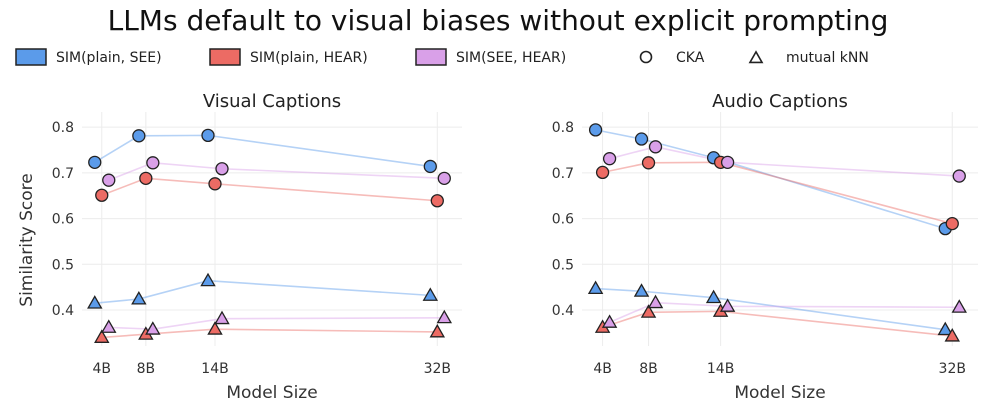  What do you see at coordinates (309, 58) in the screenshot?
I see `legend-label-sim-plain-hear: SIM(plain, HEAR)` at bounding box center [309, 58].